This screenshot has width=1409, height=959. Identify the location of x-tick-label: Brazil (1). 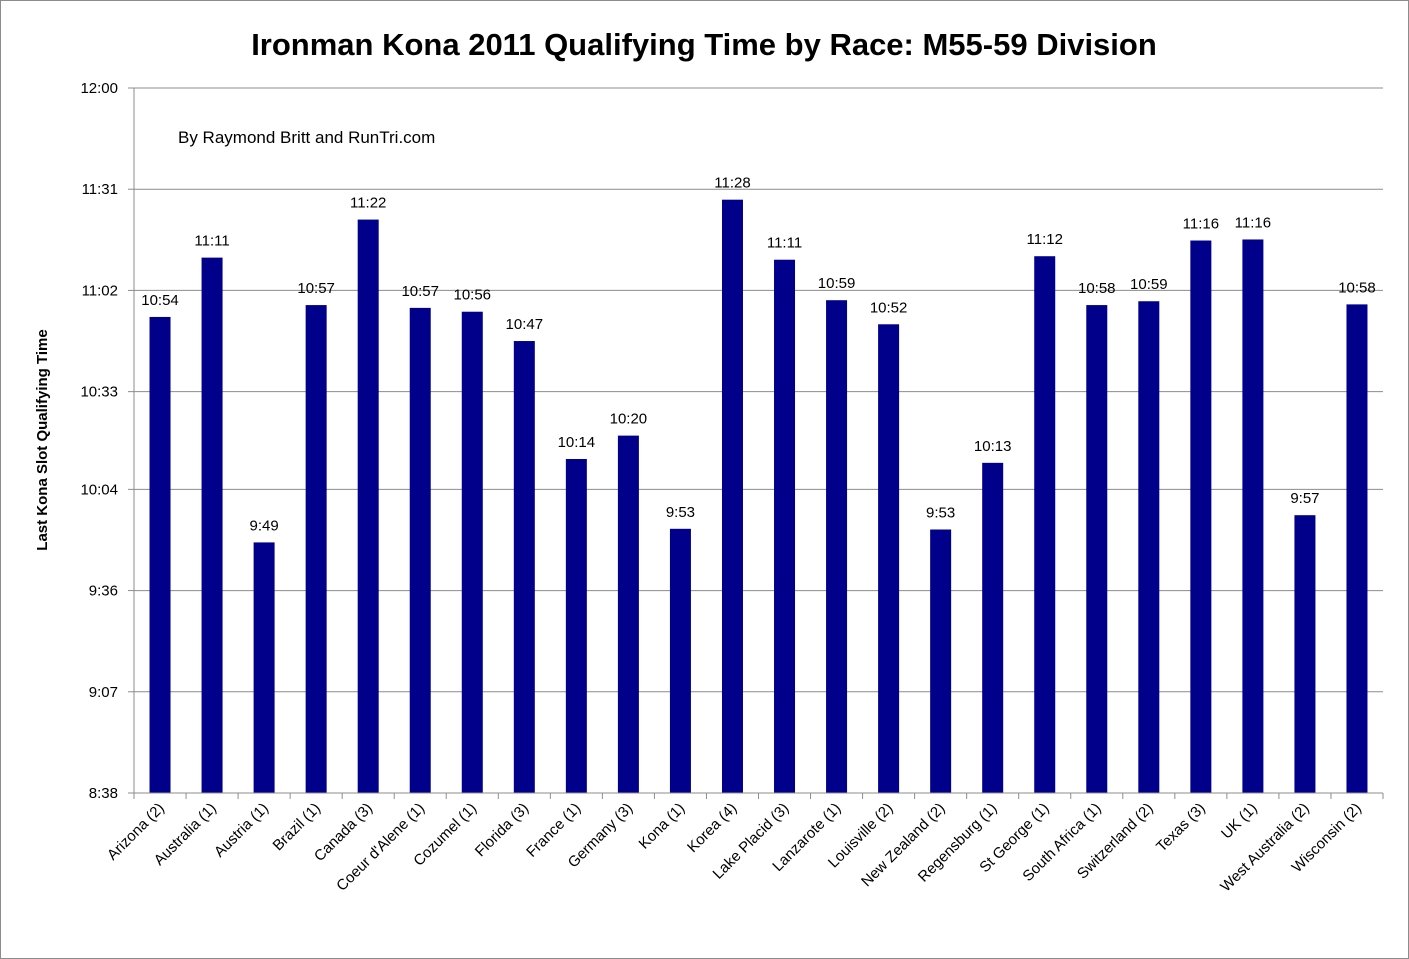
(297, 827).